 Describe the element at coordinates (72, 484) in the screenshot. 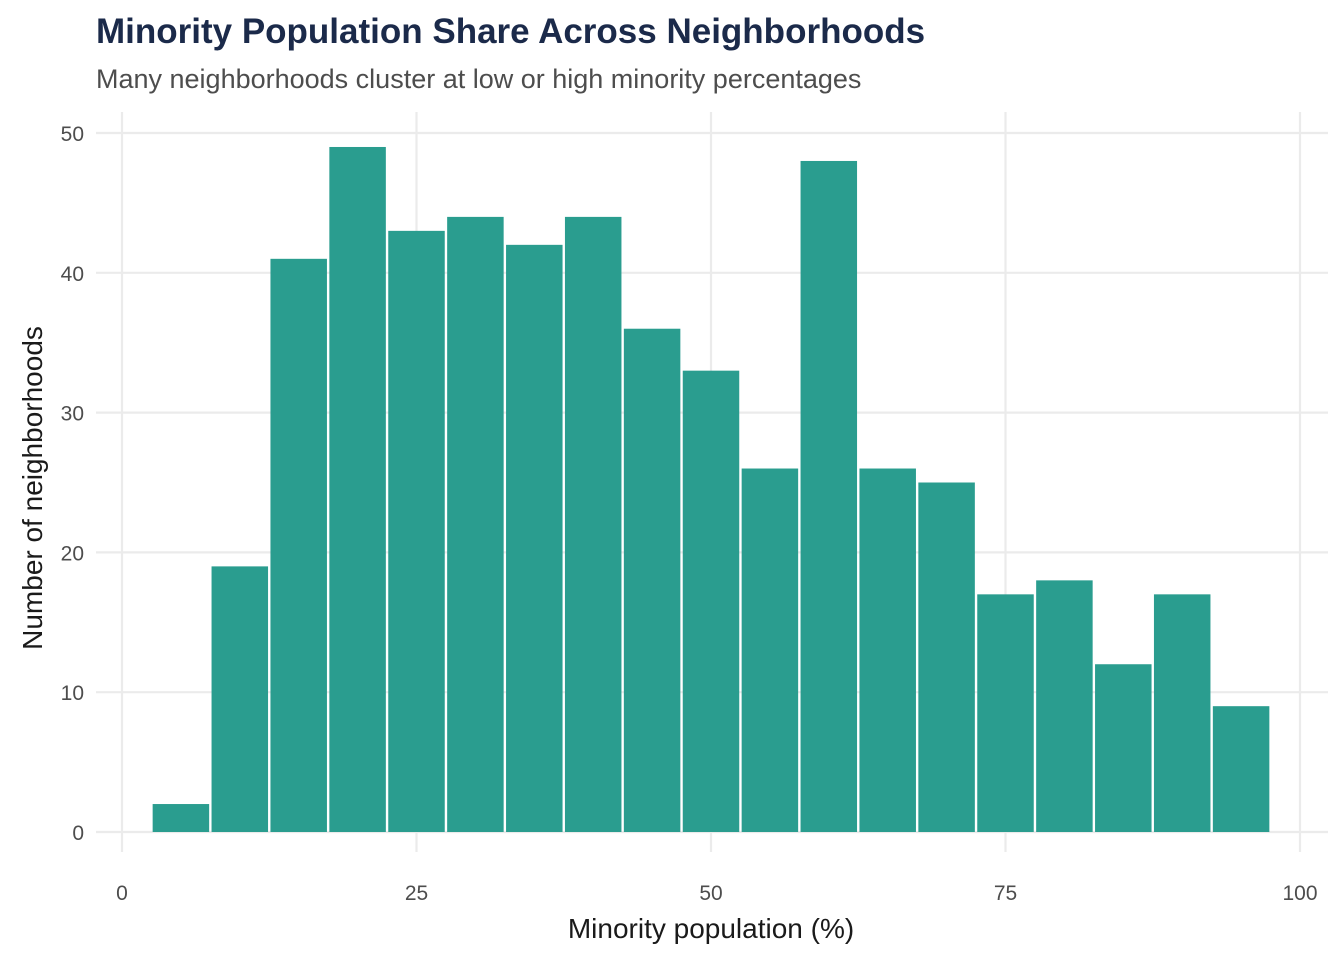

I see `y-axis-ticks: 0 10 20 30 40 50` at that location.